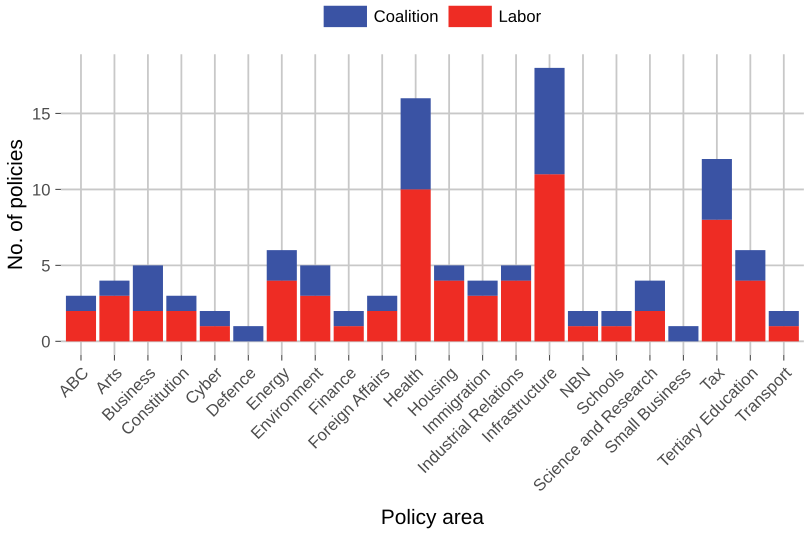  I want to click on legend-label: Coalition, so click(406, 16).